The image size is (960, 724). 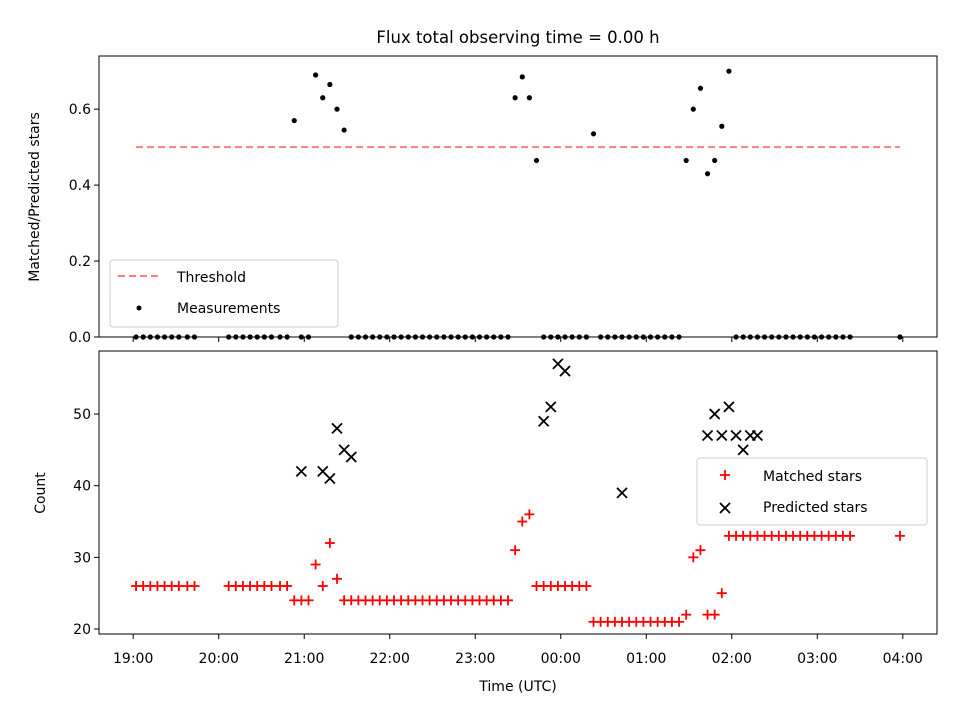 What do you see at coordinates (82, 630) in the screenshot?
I see `bottom-y-tick-label: 20` at bounding box center [82, 630].